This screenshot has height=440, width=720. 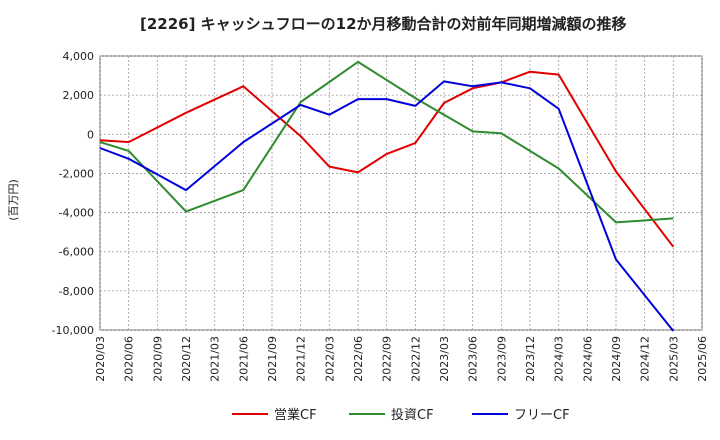 What do you see at coordinates (79, 95) in the screenshot?
I see `y-tick-label: 2,000` at bounding box center [79, 95].